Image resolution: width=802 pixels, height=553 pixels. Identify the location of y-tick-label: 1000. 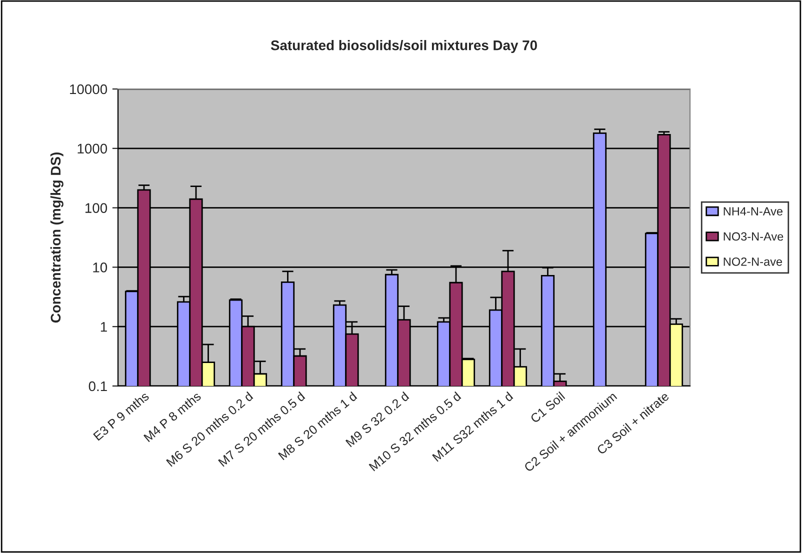
(93, 149).